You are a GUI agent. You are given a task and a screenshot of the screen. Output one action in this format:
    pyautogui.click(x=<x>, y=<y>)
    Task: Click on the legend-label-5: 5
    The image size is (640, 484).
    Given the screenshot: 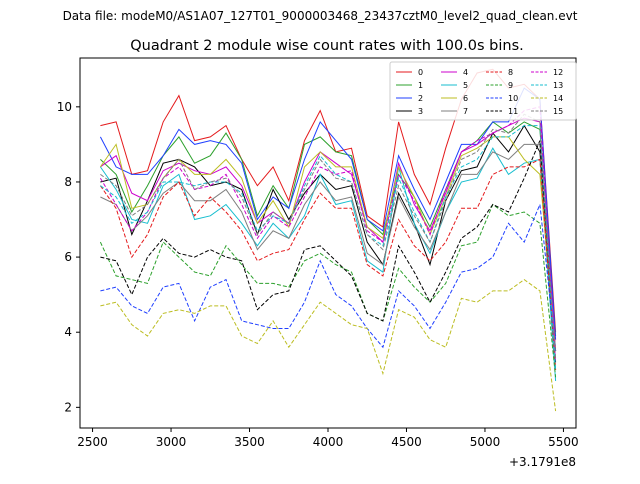 What is the action you would take?
    pyautogui.click(x=465, y=85)
    